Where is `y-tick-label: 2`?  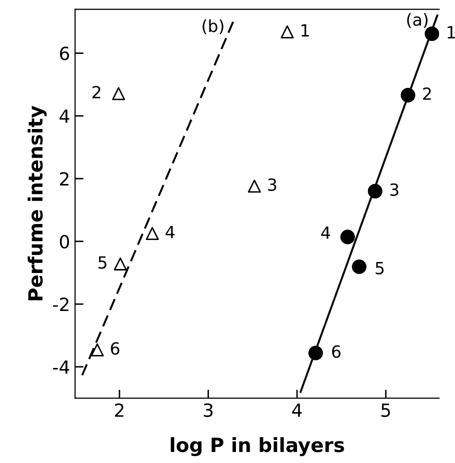
y-tick-label: 2 is located at coordinates (64, 179).